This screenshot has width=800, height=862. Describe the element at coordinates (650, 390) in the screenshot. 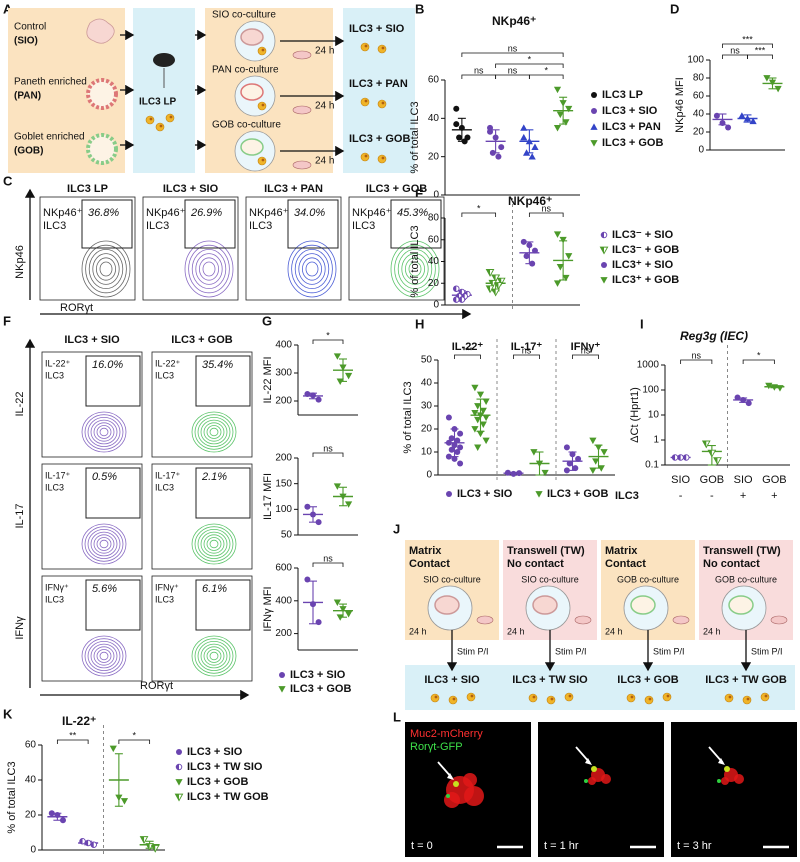

I see `y-tick-label: 100` at that location.